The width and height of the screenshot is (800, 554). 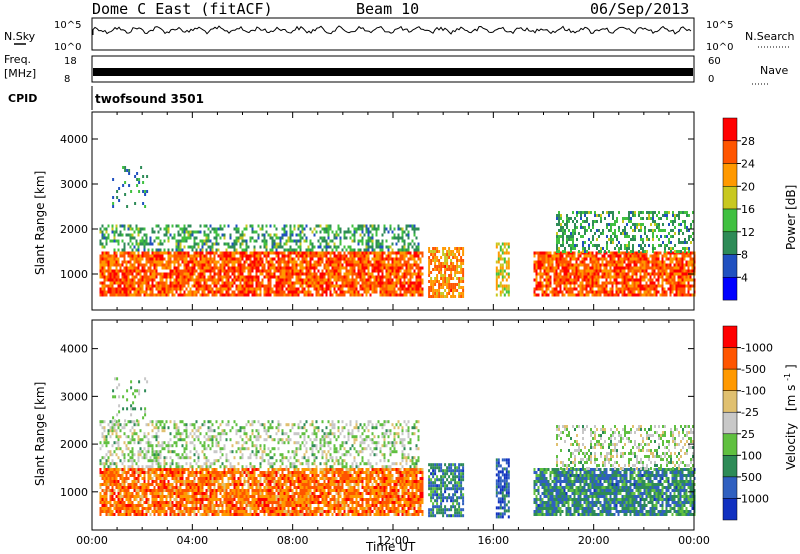 I want to click on nave-tick-top: 60, so click(x=714, y=61).